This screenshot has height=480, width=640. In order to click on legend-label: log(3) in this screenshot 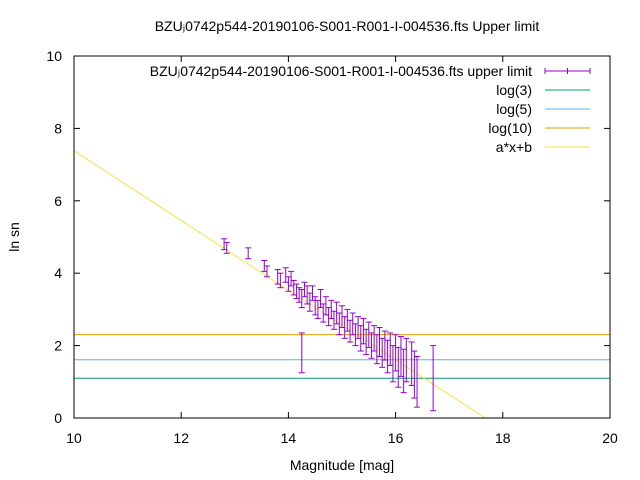, I will do `click(514, 90)`.